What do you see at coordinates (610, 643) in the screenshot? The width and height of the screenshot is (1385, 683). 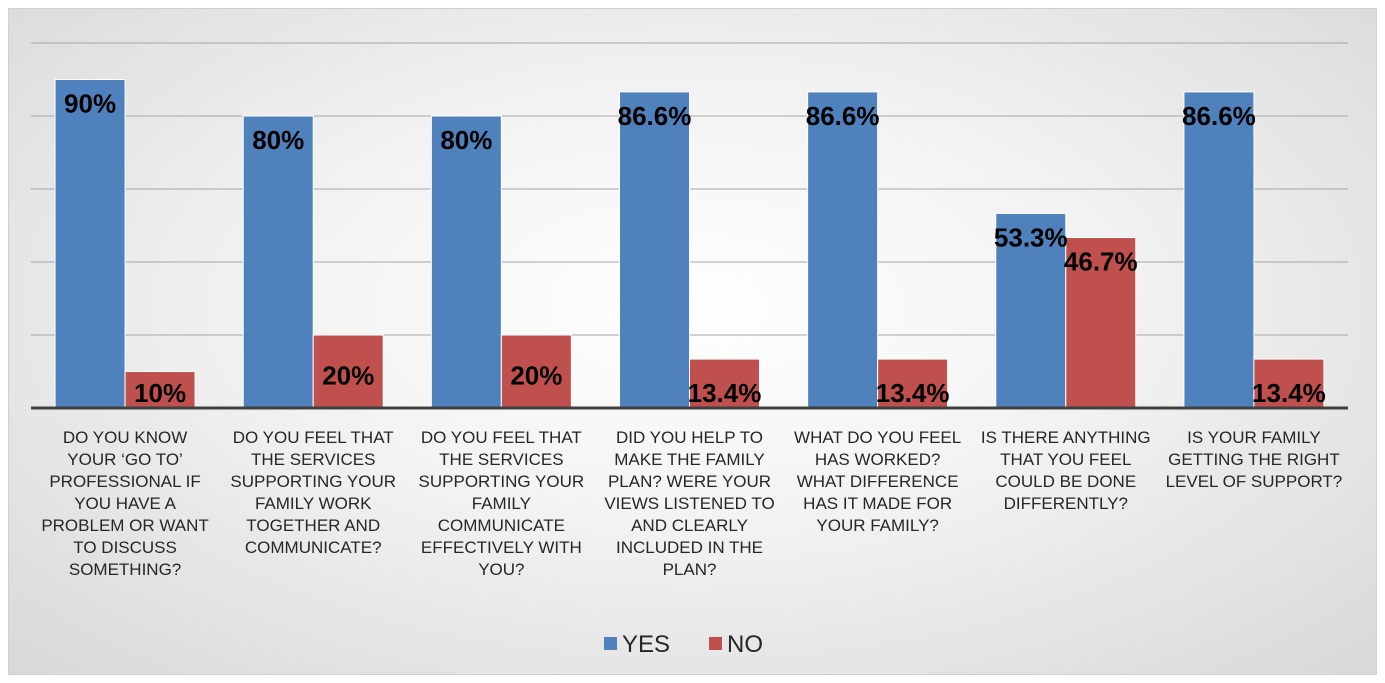 I see `legend-swatch-yes` at bounding box center [610, 643].